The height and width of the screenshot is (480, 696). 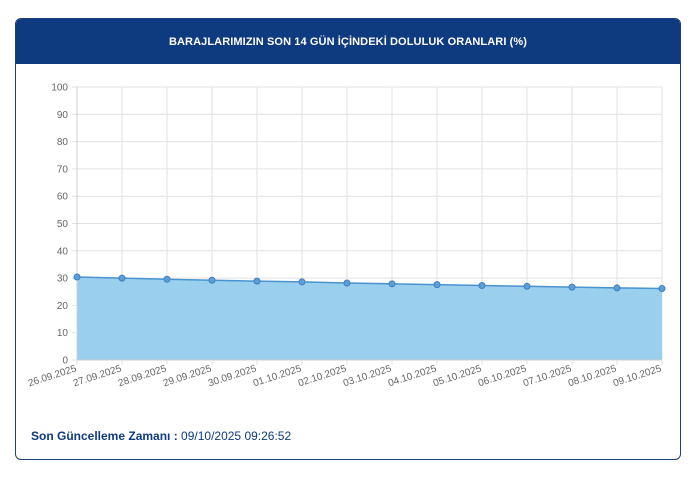 I want to click on area-series, so click(x=369, y=318).